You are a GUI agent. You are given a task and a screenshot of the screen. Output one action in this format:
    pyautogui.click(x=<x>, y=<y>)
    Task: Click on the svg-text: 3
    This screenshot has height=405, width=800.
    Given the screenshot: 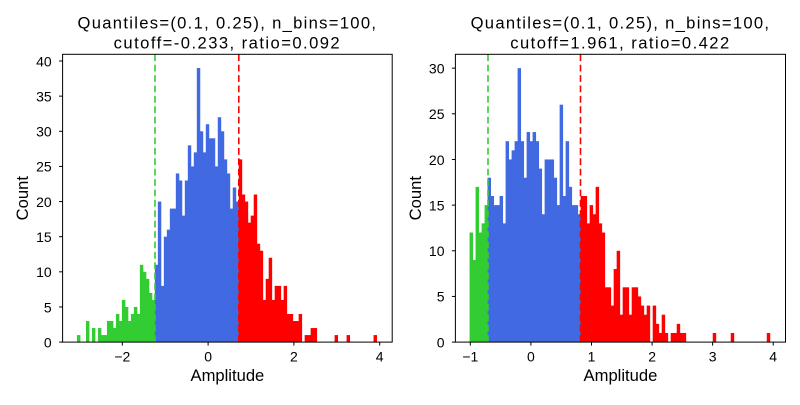 What is the action you would take?
    pyautogui.click(x=713, y=357)
    